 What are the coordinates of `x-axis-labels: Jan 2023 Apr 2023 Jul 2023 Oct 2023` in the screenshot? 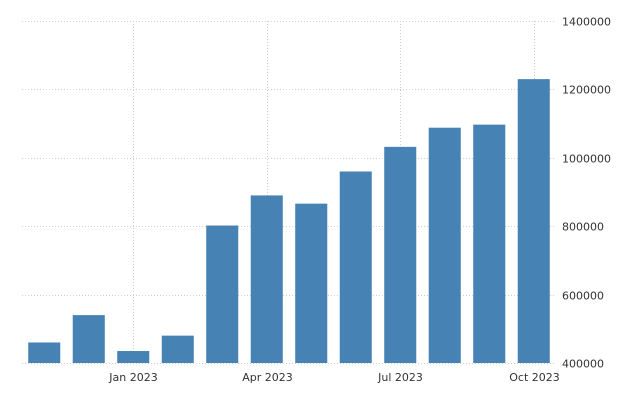 It's located at (333, 377).